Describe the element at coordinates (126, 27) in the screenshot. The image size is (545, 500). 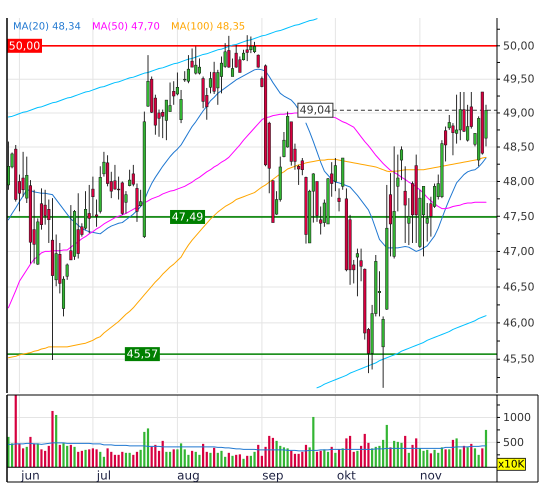
I see `text: MA(50) 47,70` at that location.